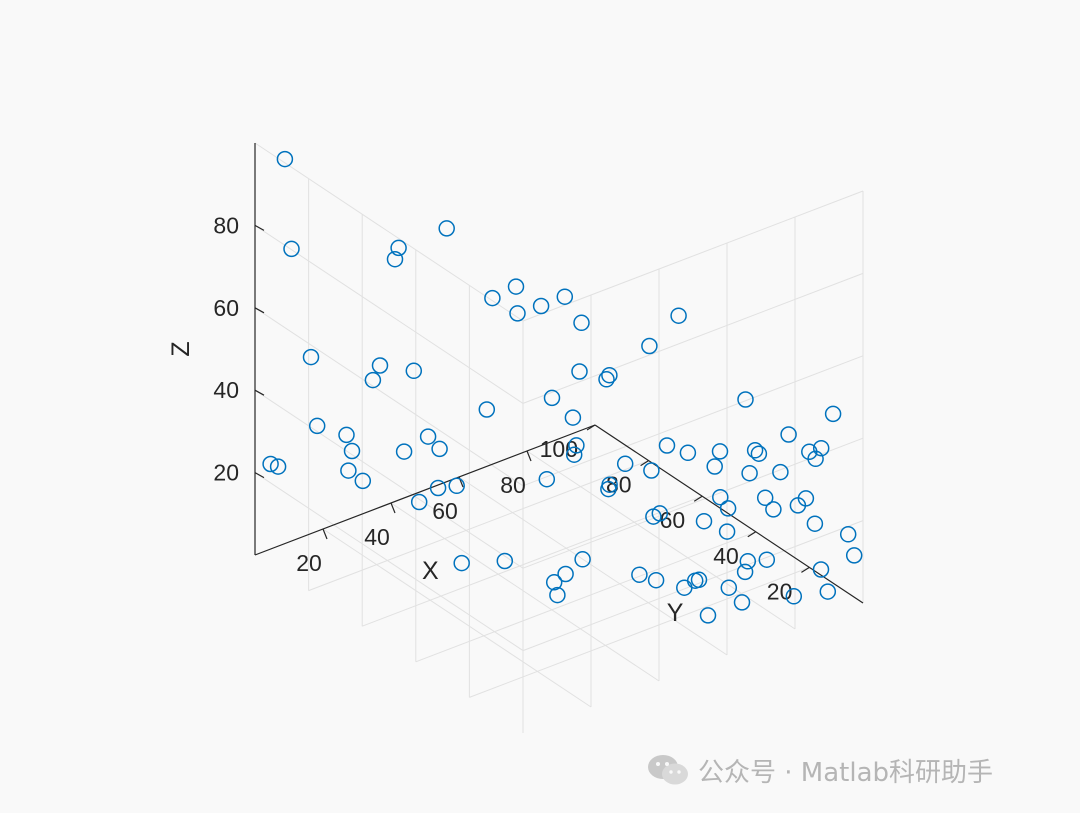 The height and width of the screenshot is (813, 1080). What do you see at coordinates (309, 563) in the screenshot?
I see `x-tick-label: 20` at bounding box center [309, 563].